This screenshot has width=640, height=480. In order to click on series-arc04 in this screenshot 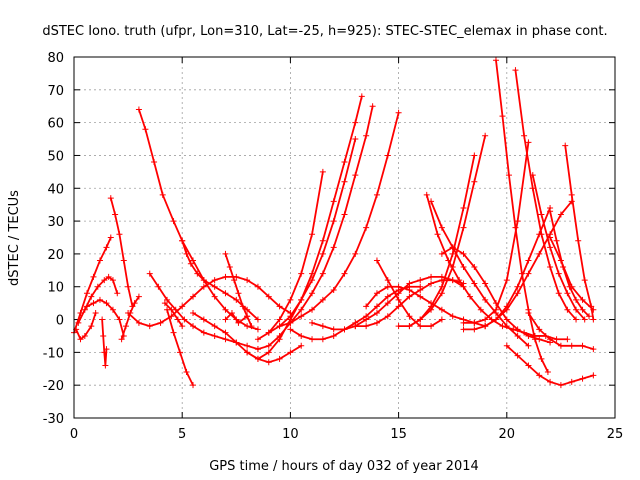, I will do `click(104, 342)`.